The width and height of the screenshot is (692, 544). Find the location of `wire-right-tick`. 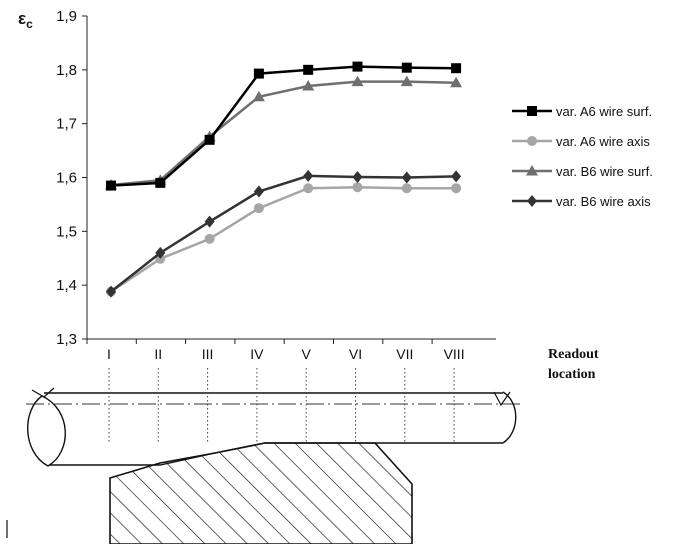

wire-right-tick is located at coordinates (502, 399).